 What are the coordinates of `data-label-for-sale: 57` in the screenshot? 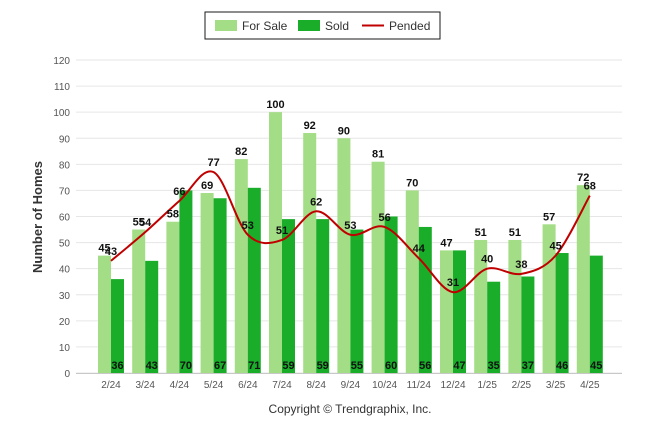 It's located at (549, 217).